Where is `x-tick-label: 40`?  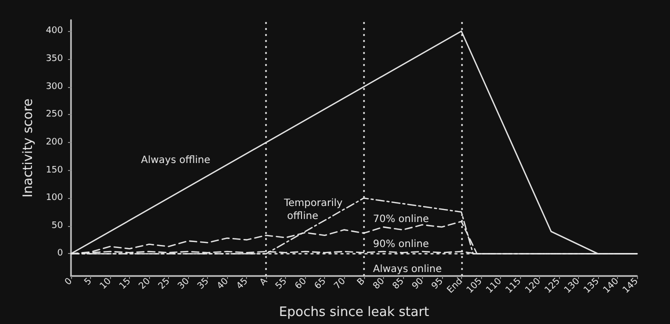 x-tick-label: 40 is located at coordinates (223, 284).